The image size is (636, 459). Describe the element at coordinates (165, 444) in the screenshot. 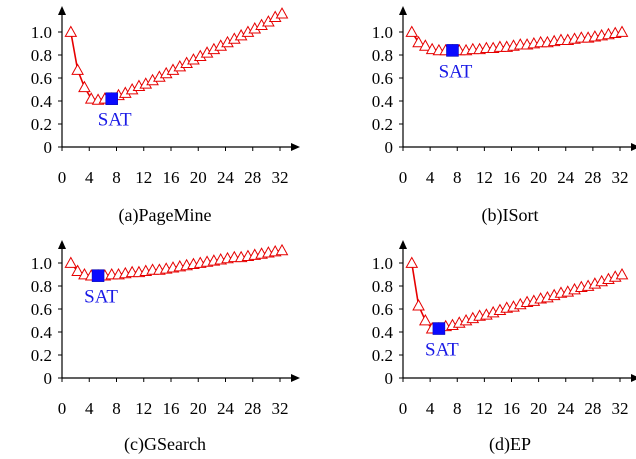

I see `chart-caption: (c)GSearch` at that location.